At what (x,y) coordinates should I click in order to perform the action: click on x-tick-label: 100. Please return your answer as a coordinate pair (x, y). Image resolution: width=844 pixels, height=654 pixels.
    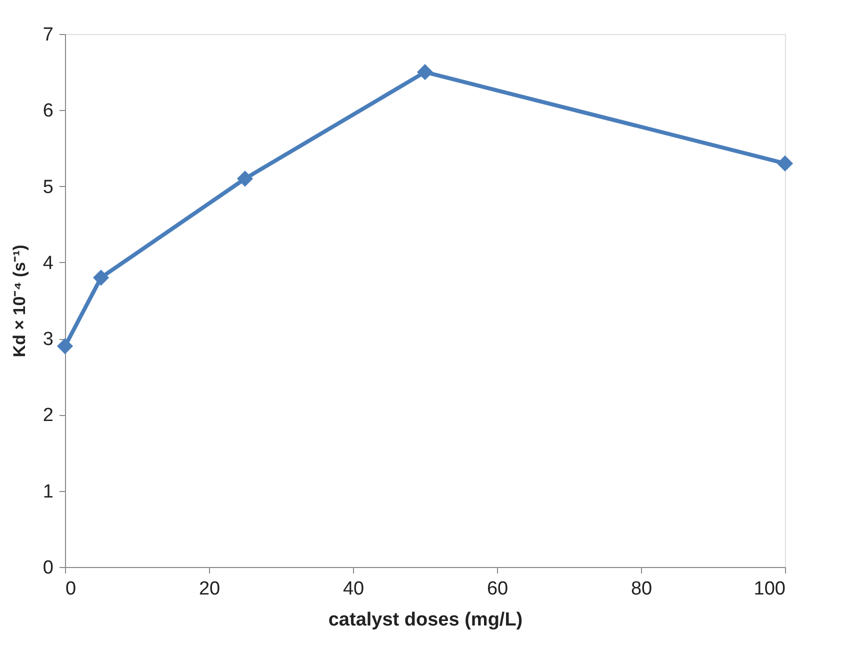
    Looking at the image, I should click on (770, 589).